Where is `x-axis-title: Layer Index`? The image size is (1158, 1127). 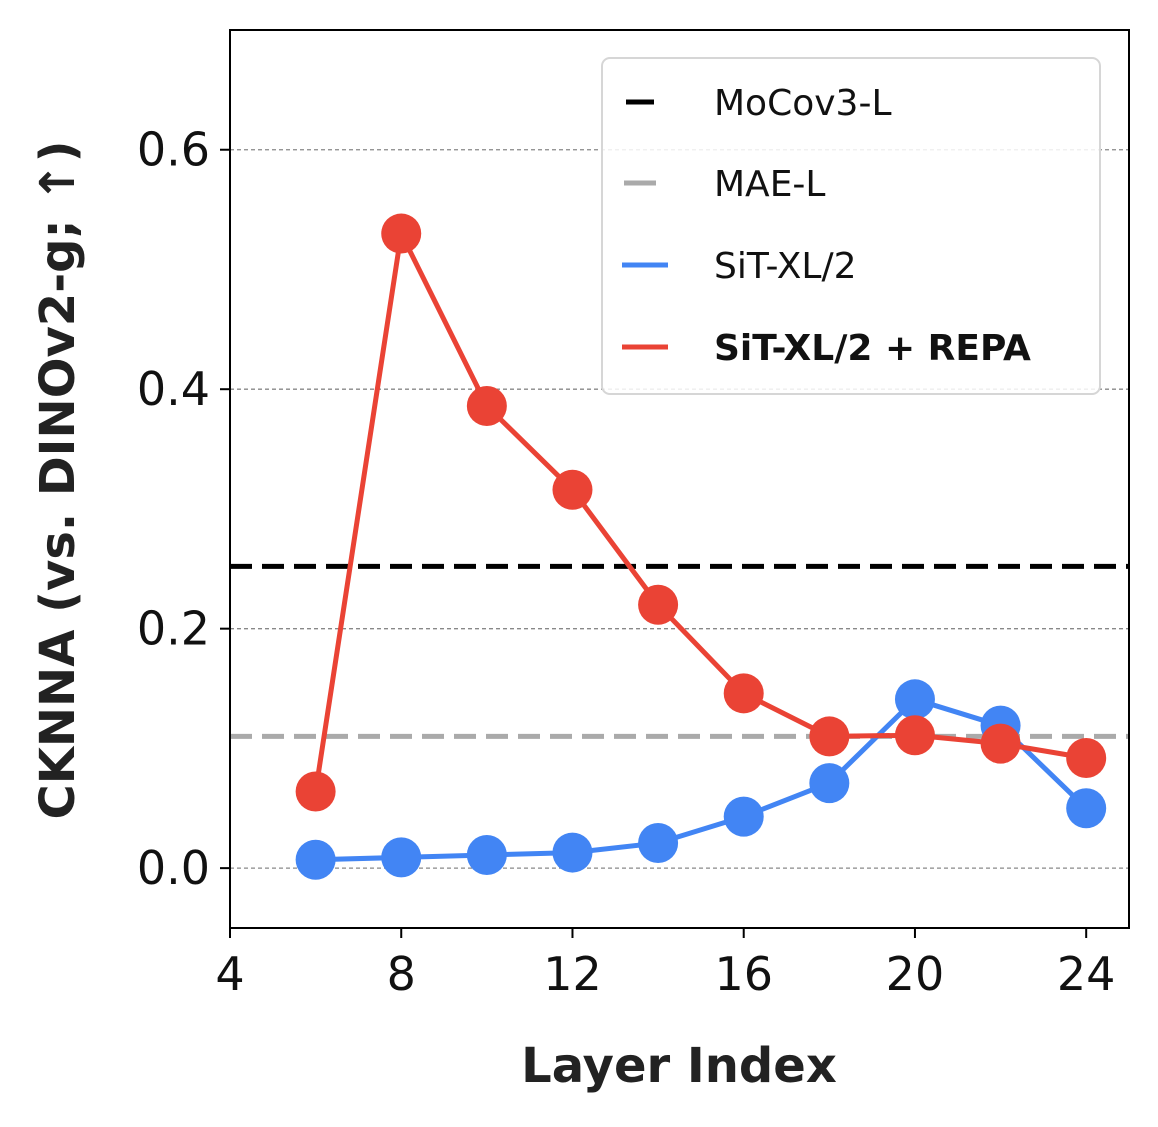
x-axis-title: Layer Index is located at coordinates (679, 1066).